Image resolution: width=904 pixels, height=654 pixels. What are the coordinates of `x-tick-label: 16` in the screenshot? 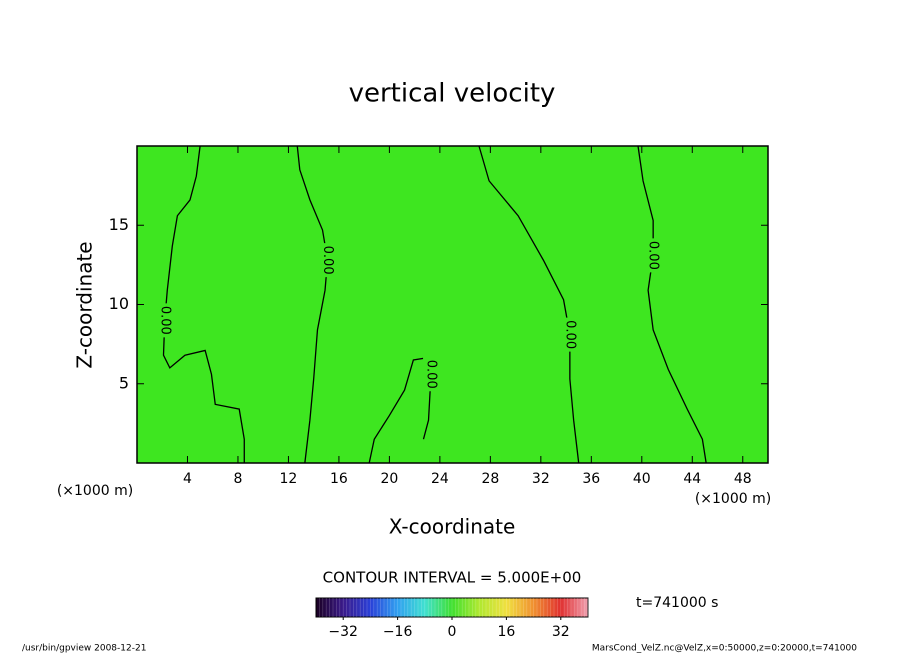 It's located at (339, 479).